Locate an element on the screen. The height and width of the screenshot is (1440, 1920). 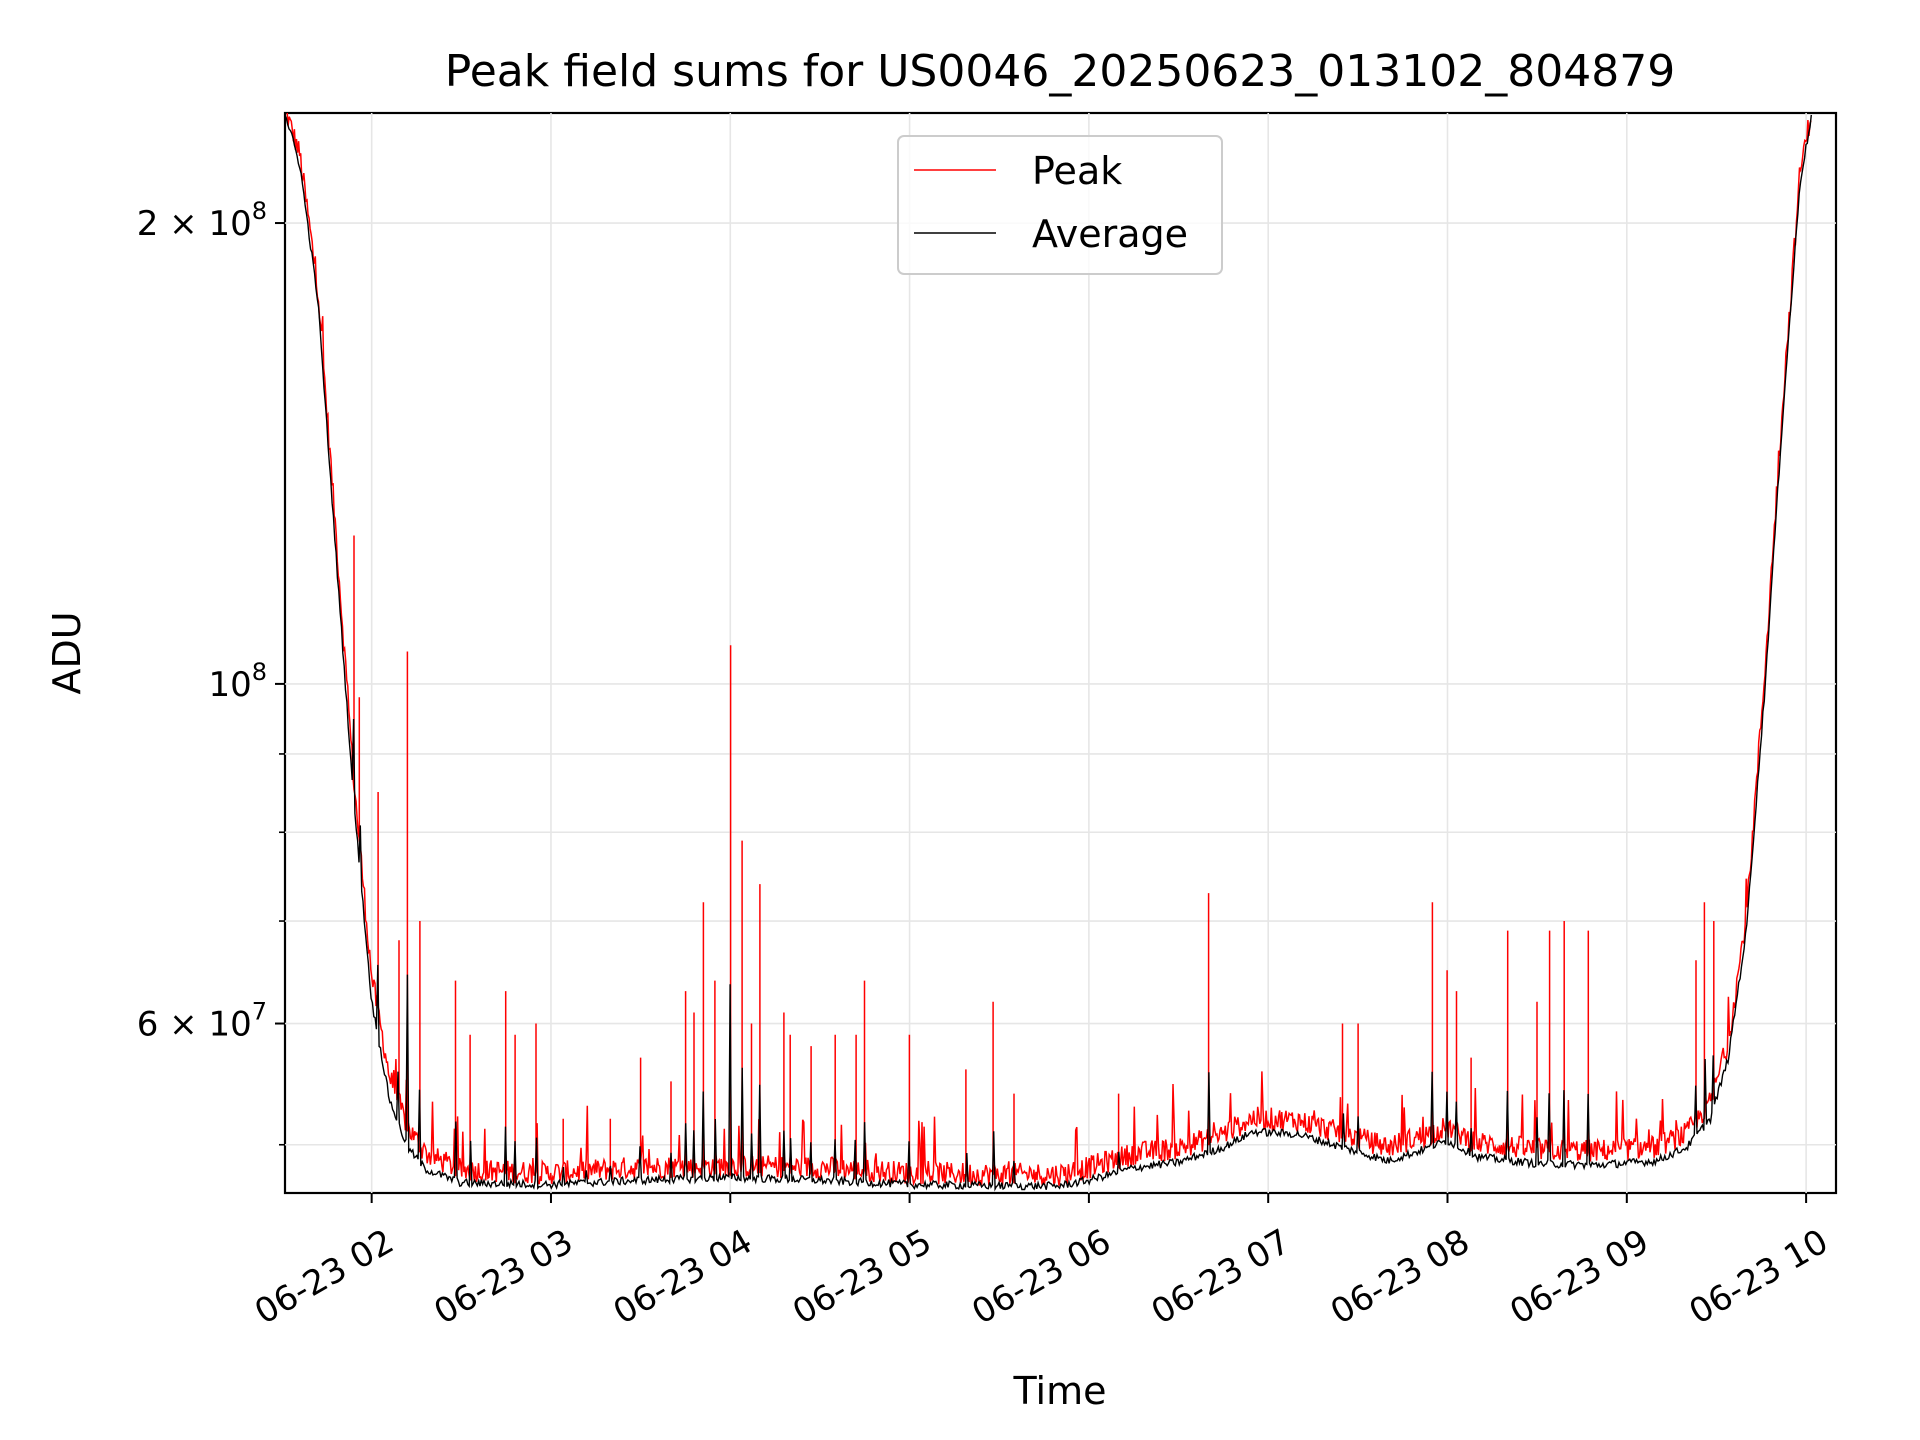
legend: Peak Average is located at coordinates (1060, 205).